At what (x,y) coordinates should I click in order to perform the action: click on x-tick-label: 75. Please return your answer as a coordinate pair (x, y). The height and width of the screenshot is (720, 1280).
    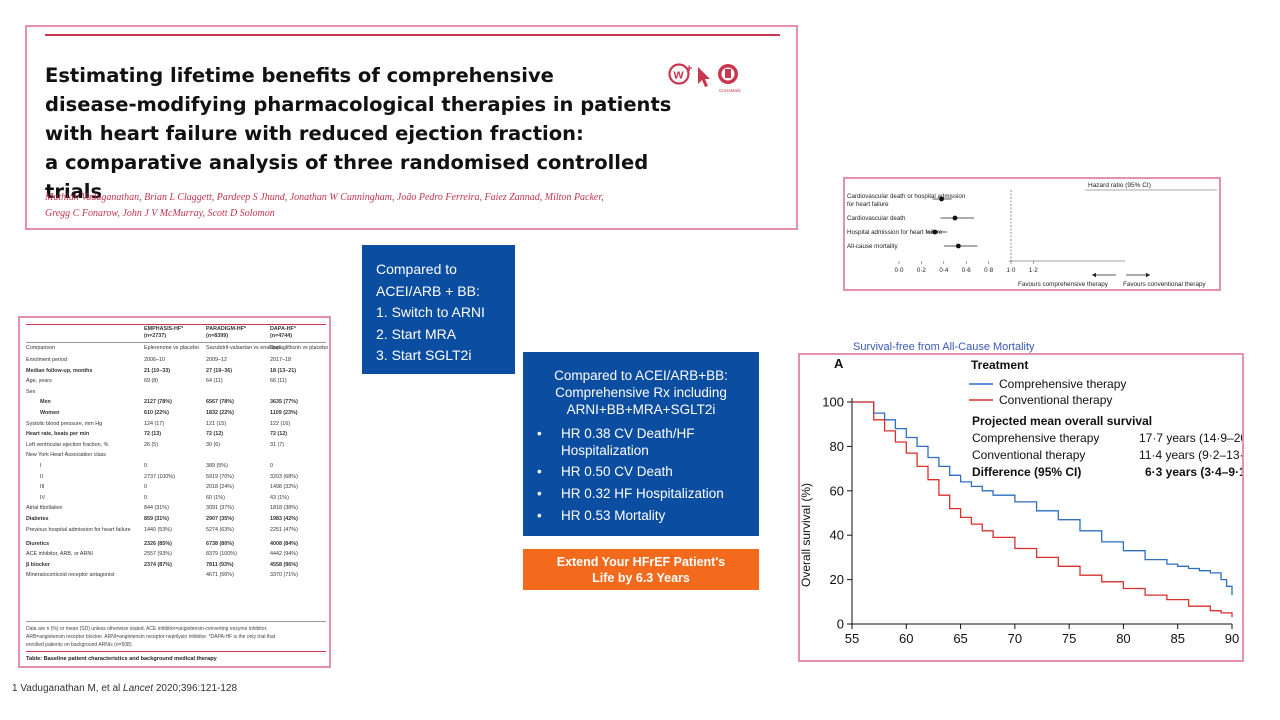
    Looking at the image, I should click on (1069, 638).